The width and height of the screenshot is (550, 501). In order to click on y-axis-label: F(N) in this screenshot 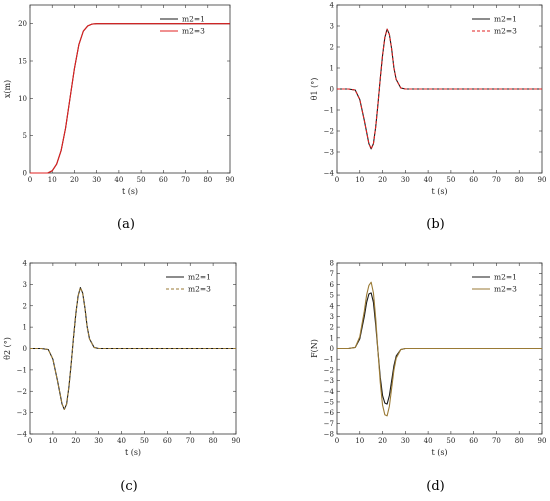, I will do `click(314, 348)`.